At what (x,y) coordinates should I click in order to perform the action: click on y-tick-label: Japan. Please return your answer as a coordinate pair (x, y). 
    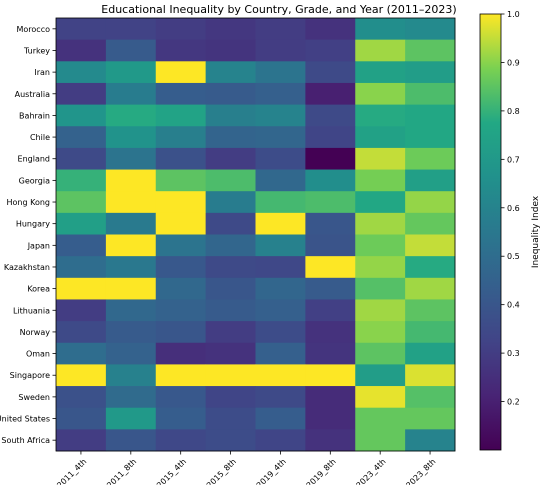
    Looking at the image, I should click on (38, 245).